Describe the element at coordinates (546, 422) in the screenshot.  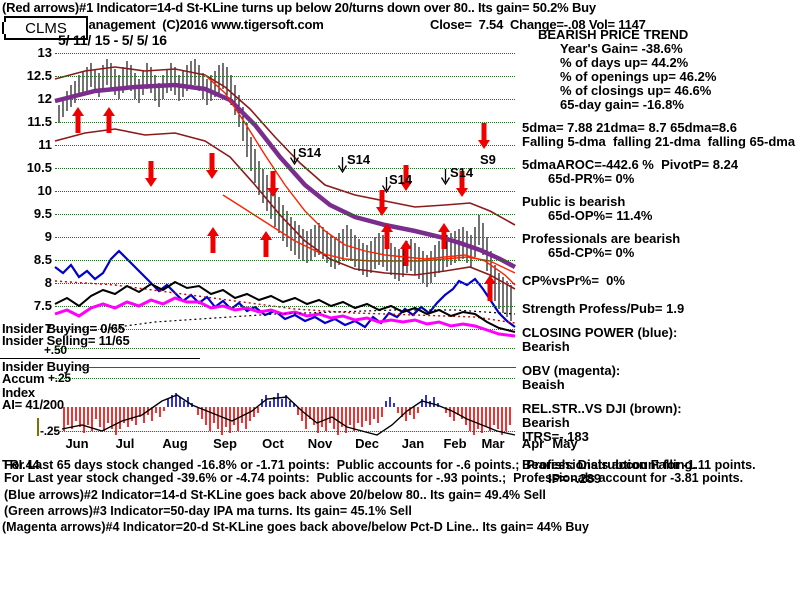
I see `panel-line-relstr-value: Bearish` at that location.